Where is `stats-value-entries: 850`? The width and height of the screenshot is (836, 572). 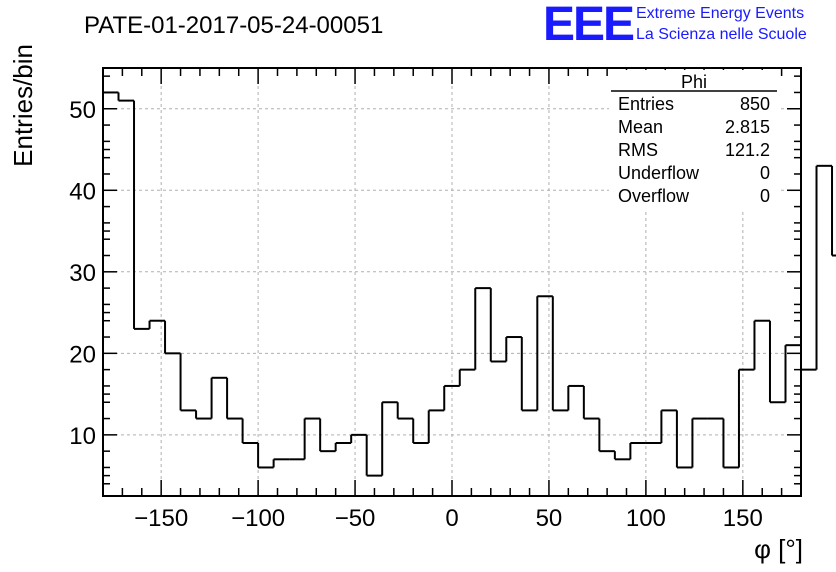
stats-value-entries: 850 is located at coordinates (755, 104).